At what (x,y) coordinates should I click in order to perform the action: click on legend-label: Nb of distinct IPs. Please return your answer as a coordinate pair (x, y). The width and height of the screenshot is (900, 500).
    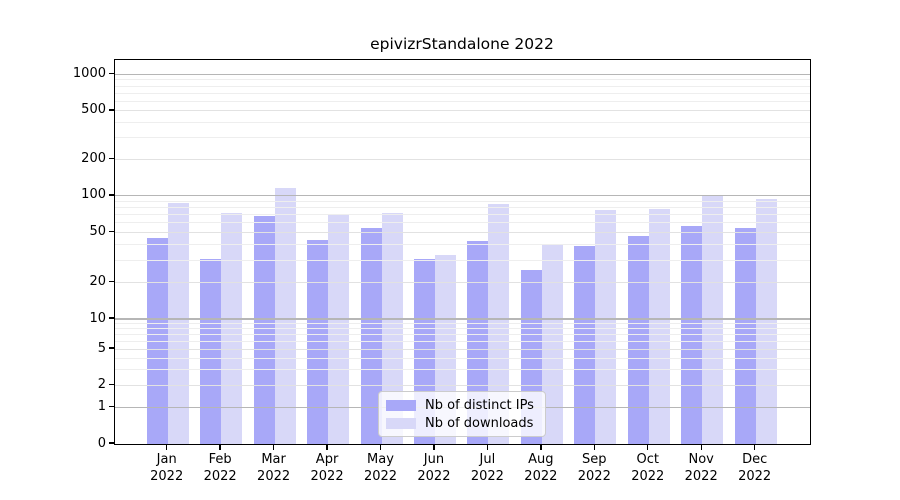
    Looking at the image, I should click on (479, 405).